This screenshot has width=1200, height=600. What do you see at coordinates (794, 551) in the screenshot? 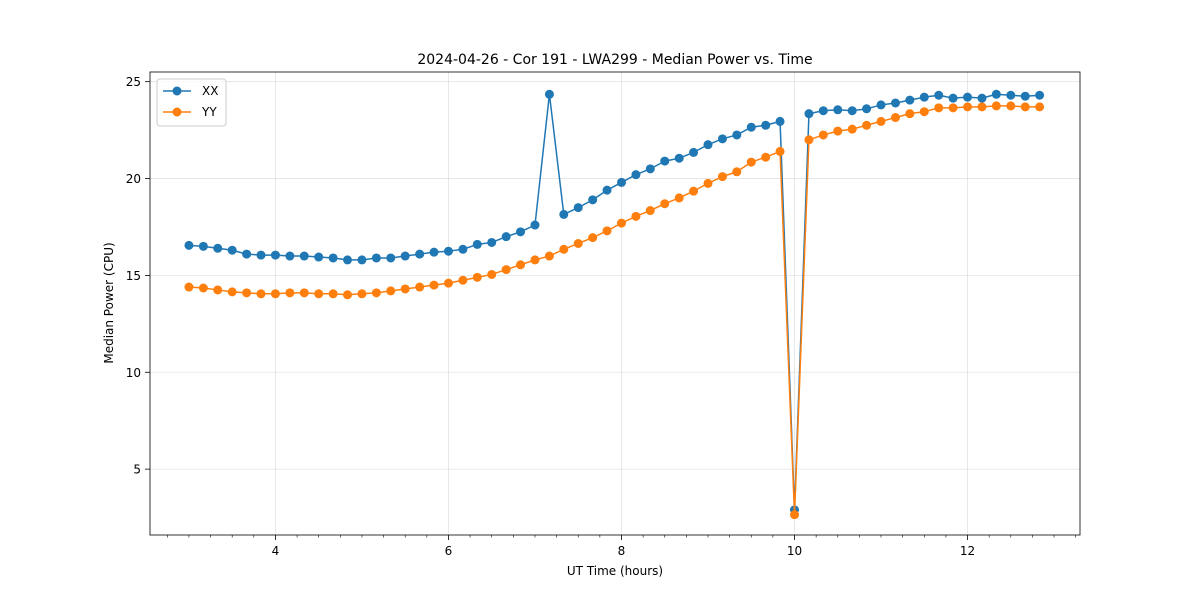
I see `x-tick-label: 10` at bounding box center [794, 551].